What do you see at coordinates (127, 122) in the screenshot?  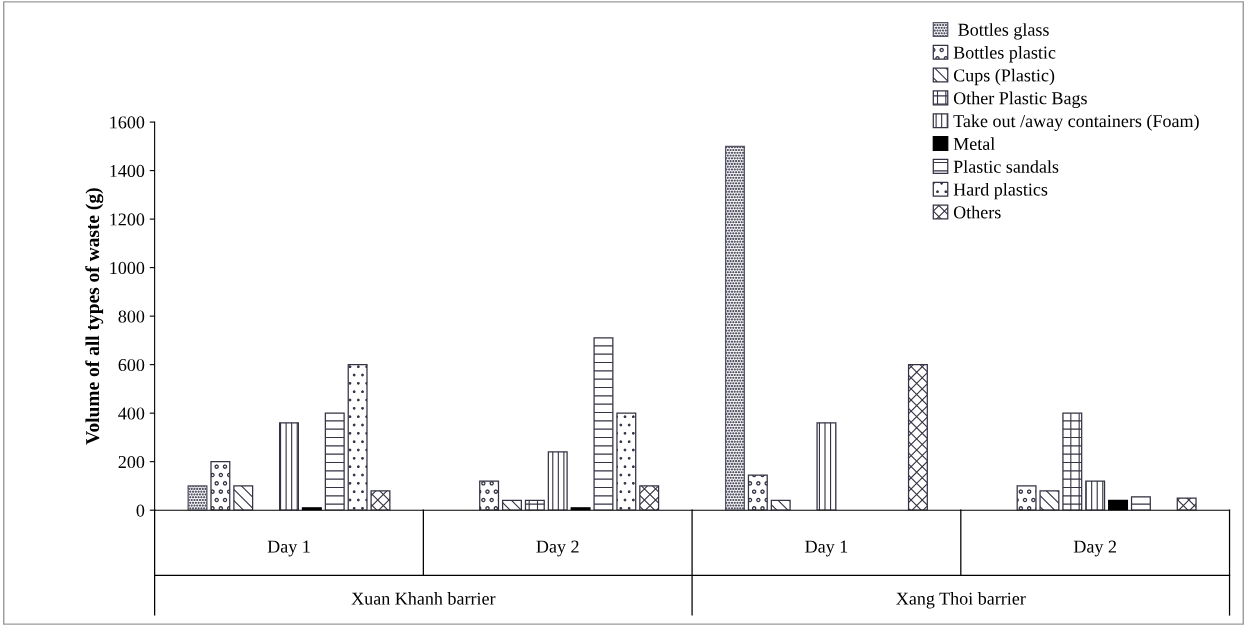 I see `y-tick-label: 1600` at bounding box center [127, 122].